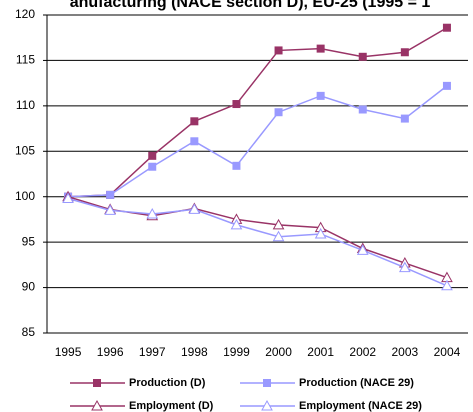  Describe the element at coordinates (110, 352) in the screenshot. I see `x-tick-label: 1996` at that location.